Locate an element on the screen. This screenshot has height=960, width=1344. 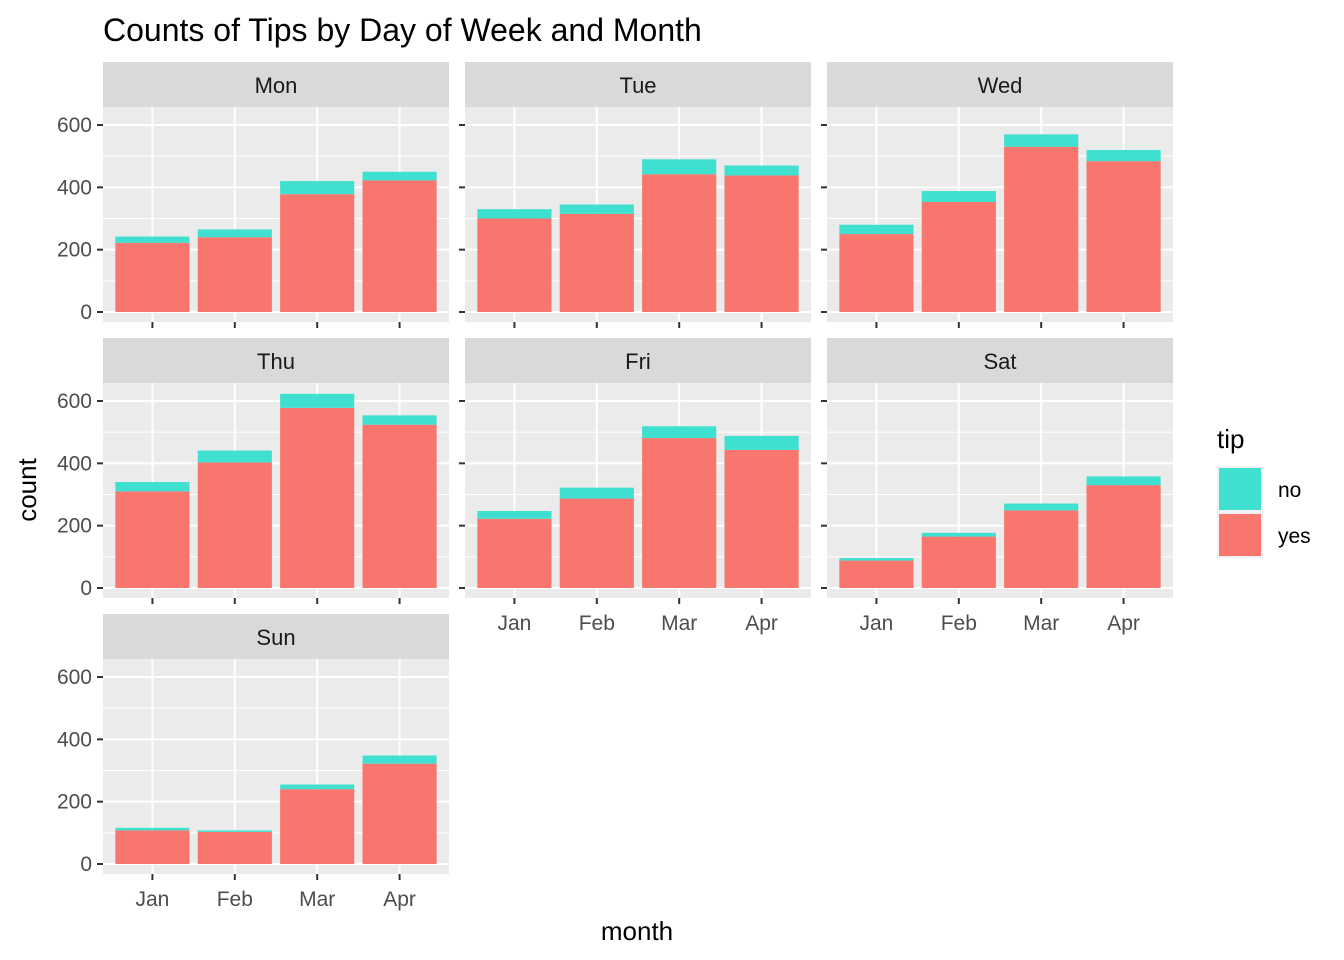
facet-panel-mon: Mon 0 200 400 600 is located at coordinates (253, 195).